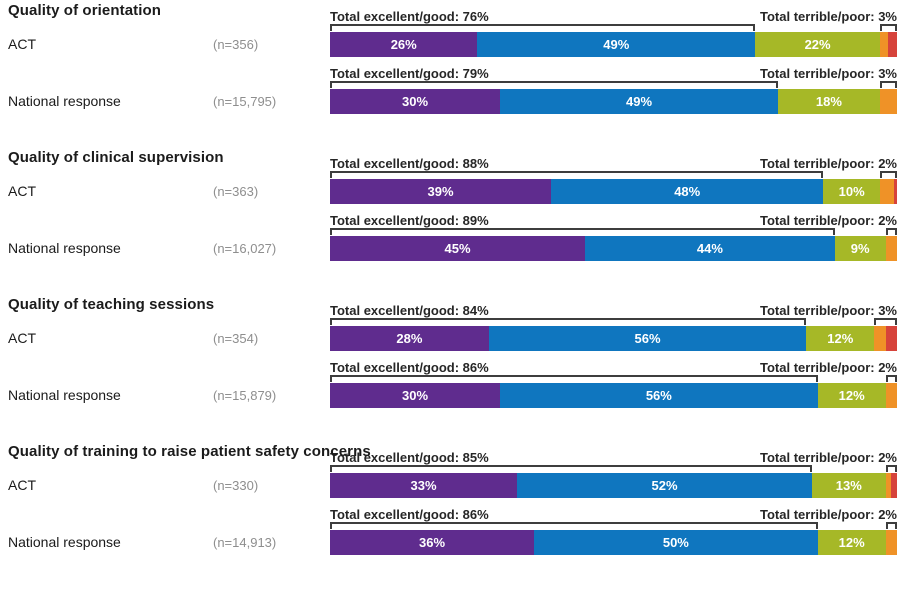  Describe the element at coordinates (409, 367) in the screenshot. I see `total-excellent-good-label: Total excellent/good: 86%` at that location.